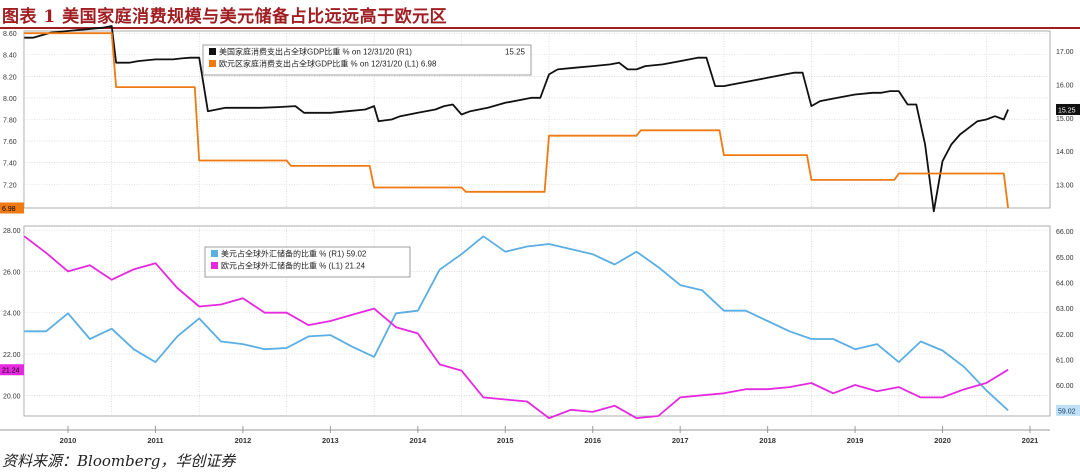 This screenshot has width=1080, height=474. What do you see at coordinates (1065, 283) in the screenshot?
I see `bottom-ytick-right: 64.00` at bounding box center [1065, 283].